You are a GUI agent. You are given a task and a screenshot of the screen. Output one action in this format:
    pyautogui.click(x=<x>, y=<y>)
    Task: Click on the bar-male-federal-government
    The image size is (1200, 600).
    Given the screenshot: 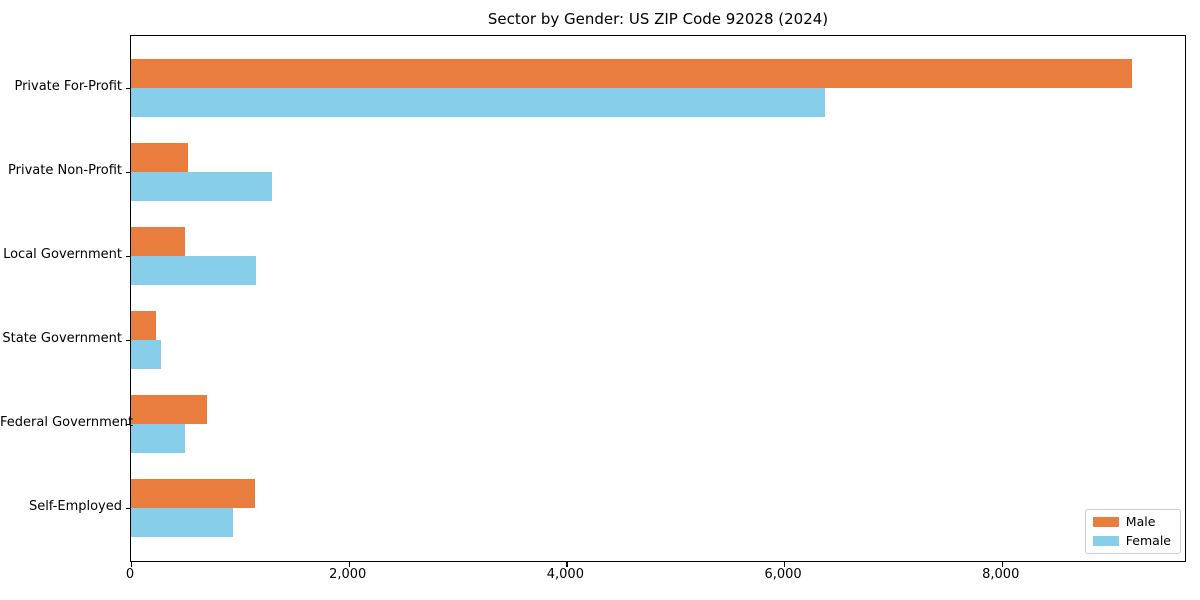 What is the action you would take?
    pyautogui.click(x=169, y=410)
    